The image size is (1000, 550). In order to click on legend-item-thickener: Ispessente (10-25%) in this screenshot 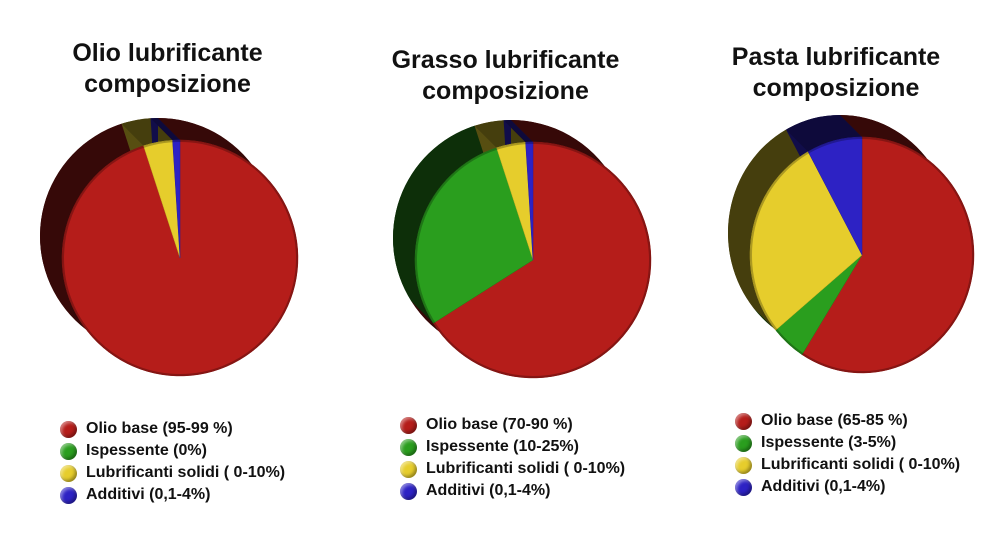, I will do `click(512, 447)`.